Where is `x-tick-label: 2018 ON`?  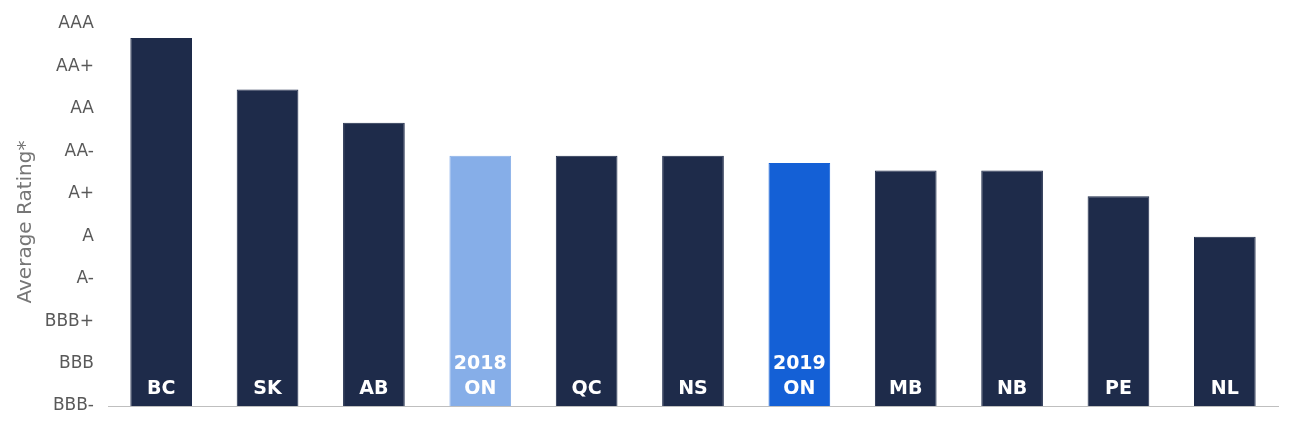 x-tick-label: 2018 ON is located at coordinates (480, 374).